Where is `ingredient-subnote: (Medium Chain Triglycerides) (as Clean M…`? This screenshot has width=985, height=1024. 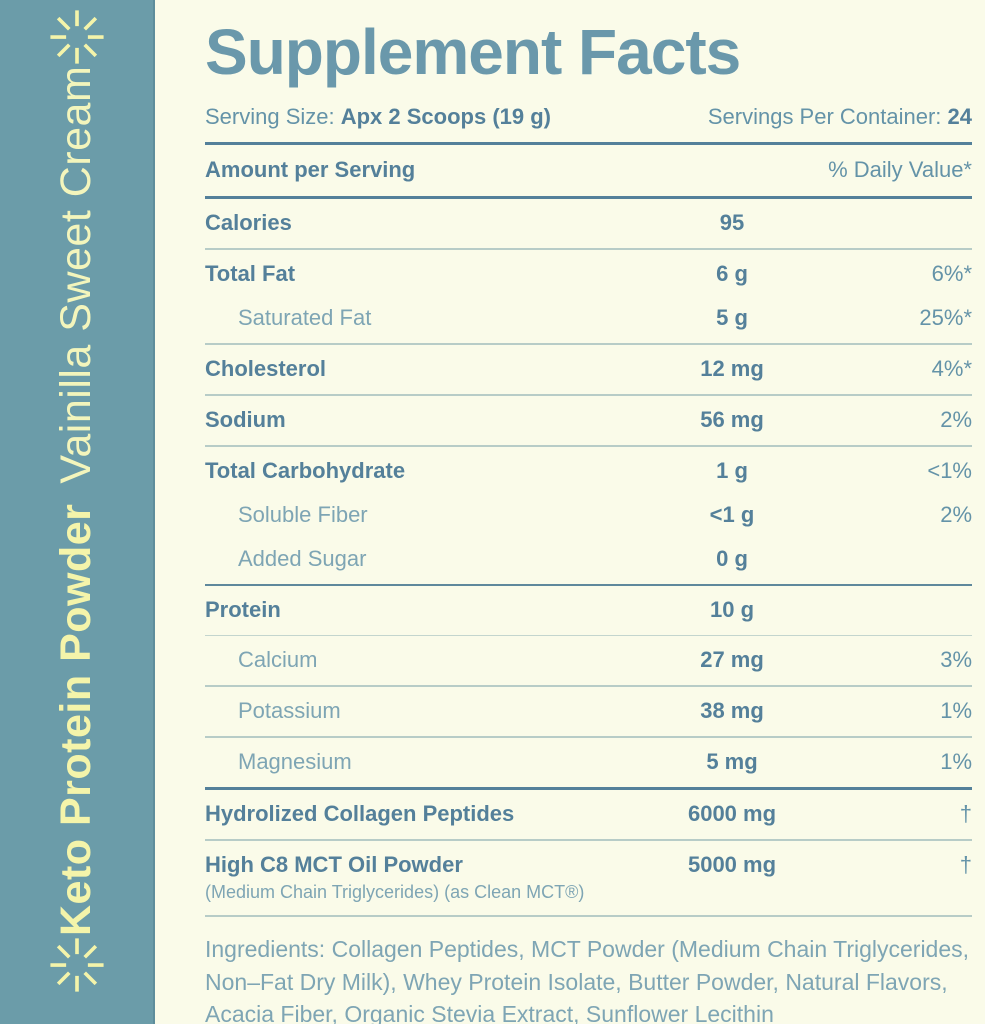
ingredient-subnote: (Medium Chain Triglycerides) (as Clean M… is located at coordinates (395, 892).